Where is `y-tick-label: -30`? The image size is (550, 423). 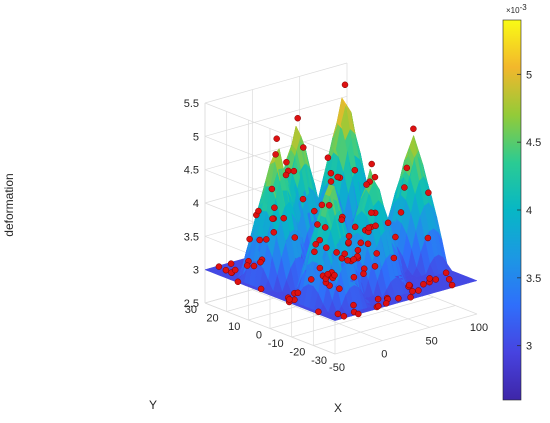
y-tick-label: -30 is located at coordinates (319, 361).